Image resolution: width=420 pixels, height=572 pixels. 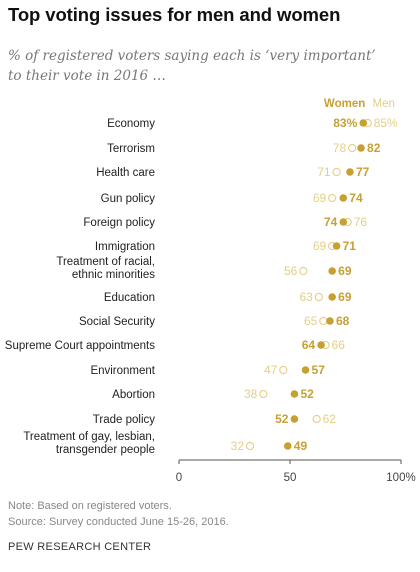 What do you see at coordinates (105, 262) in the screenshot?
I see `category-label-line: Treatment of racial,` at bounding box center [105, 262].